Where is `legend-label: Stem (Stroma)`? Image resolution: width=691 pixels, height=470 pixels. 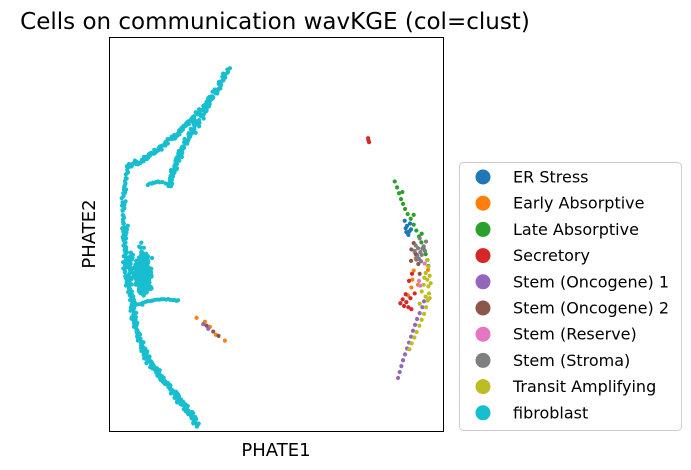
legend-label: Stem (Stroma) is located at coordinates (571, 360).